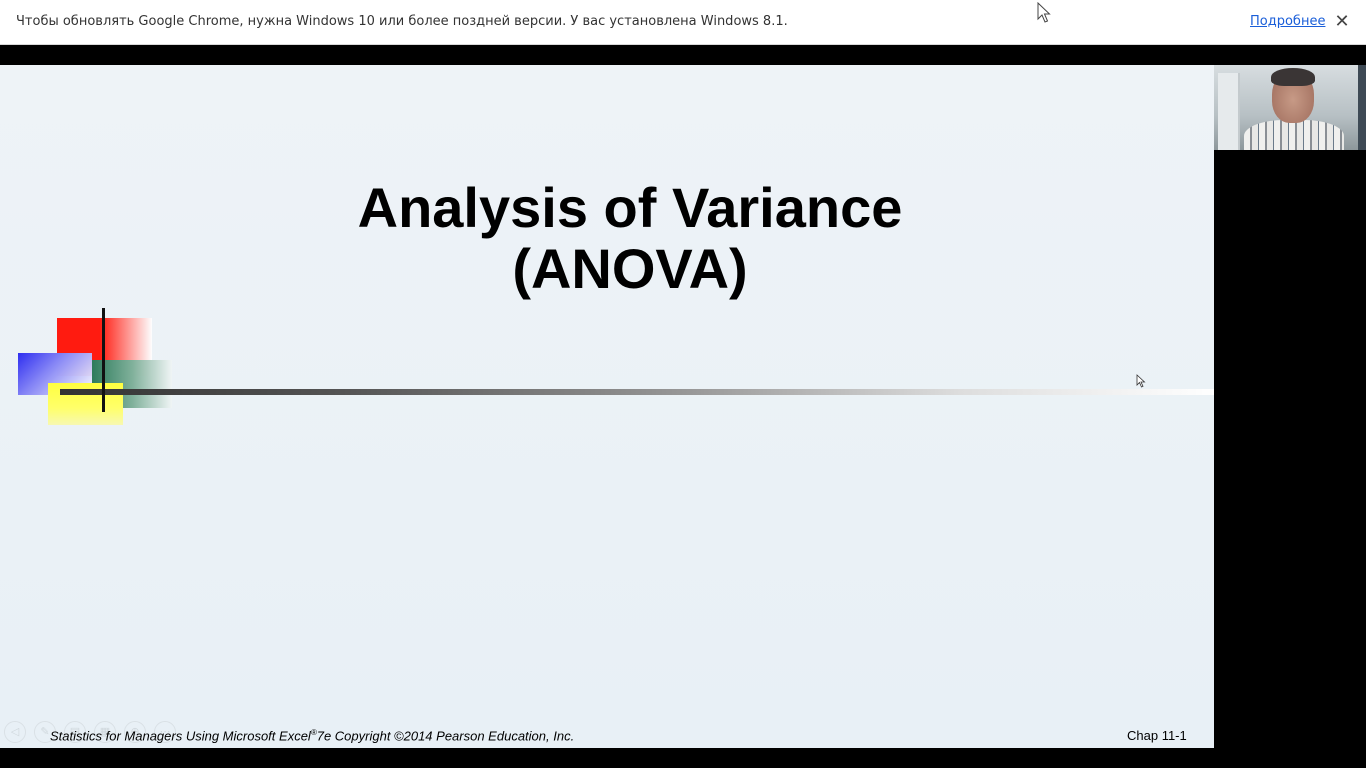  Describe the element at coordinates (683, 55) in the screenshot. I see `top-letterbox` at that location.